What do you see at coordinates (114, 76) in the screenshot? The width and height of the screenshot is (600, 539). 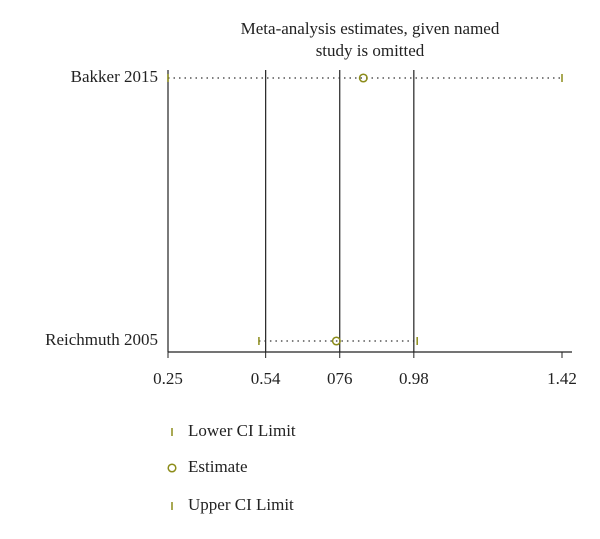 I see `category-label: Bakker 2015` at bounding box center [114, 76].